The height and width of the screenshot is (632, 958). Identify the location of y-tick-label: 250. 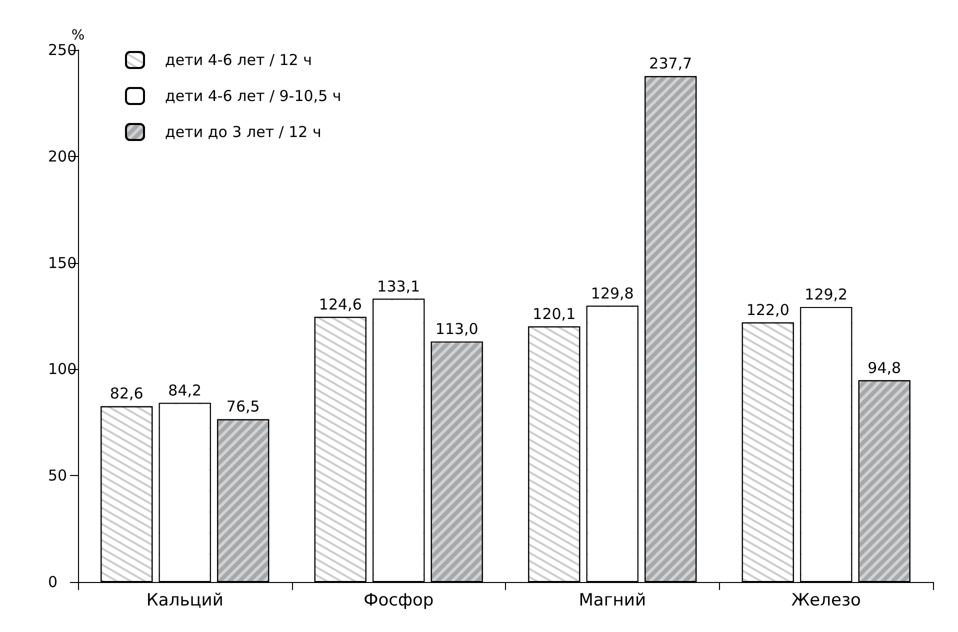
(62, 50).